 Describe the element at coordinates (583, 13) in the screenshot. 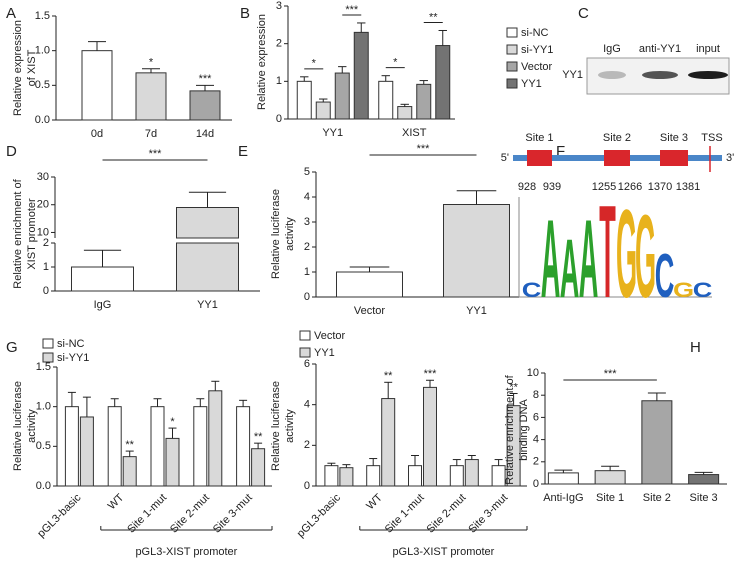

I see `panel-label: C` at that location.